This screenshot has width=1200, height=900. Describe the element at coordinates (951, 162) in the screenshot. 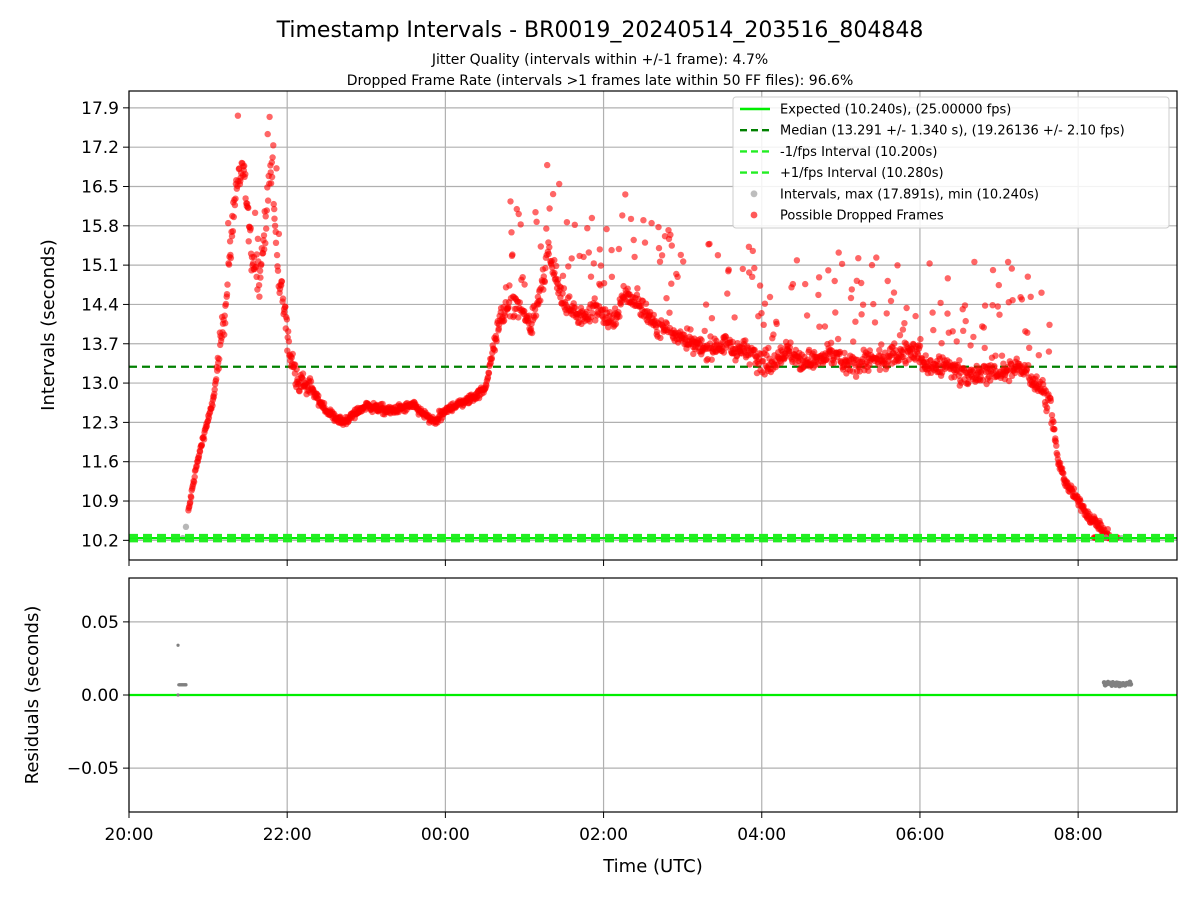

I see `legend-box` at that location.